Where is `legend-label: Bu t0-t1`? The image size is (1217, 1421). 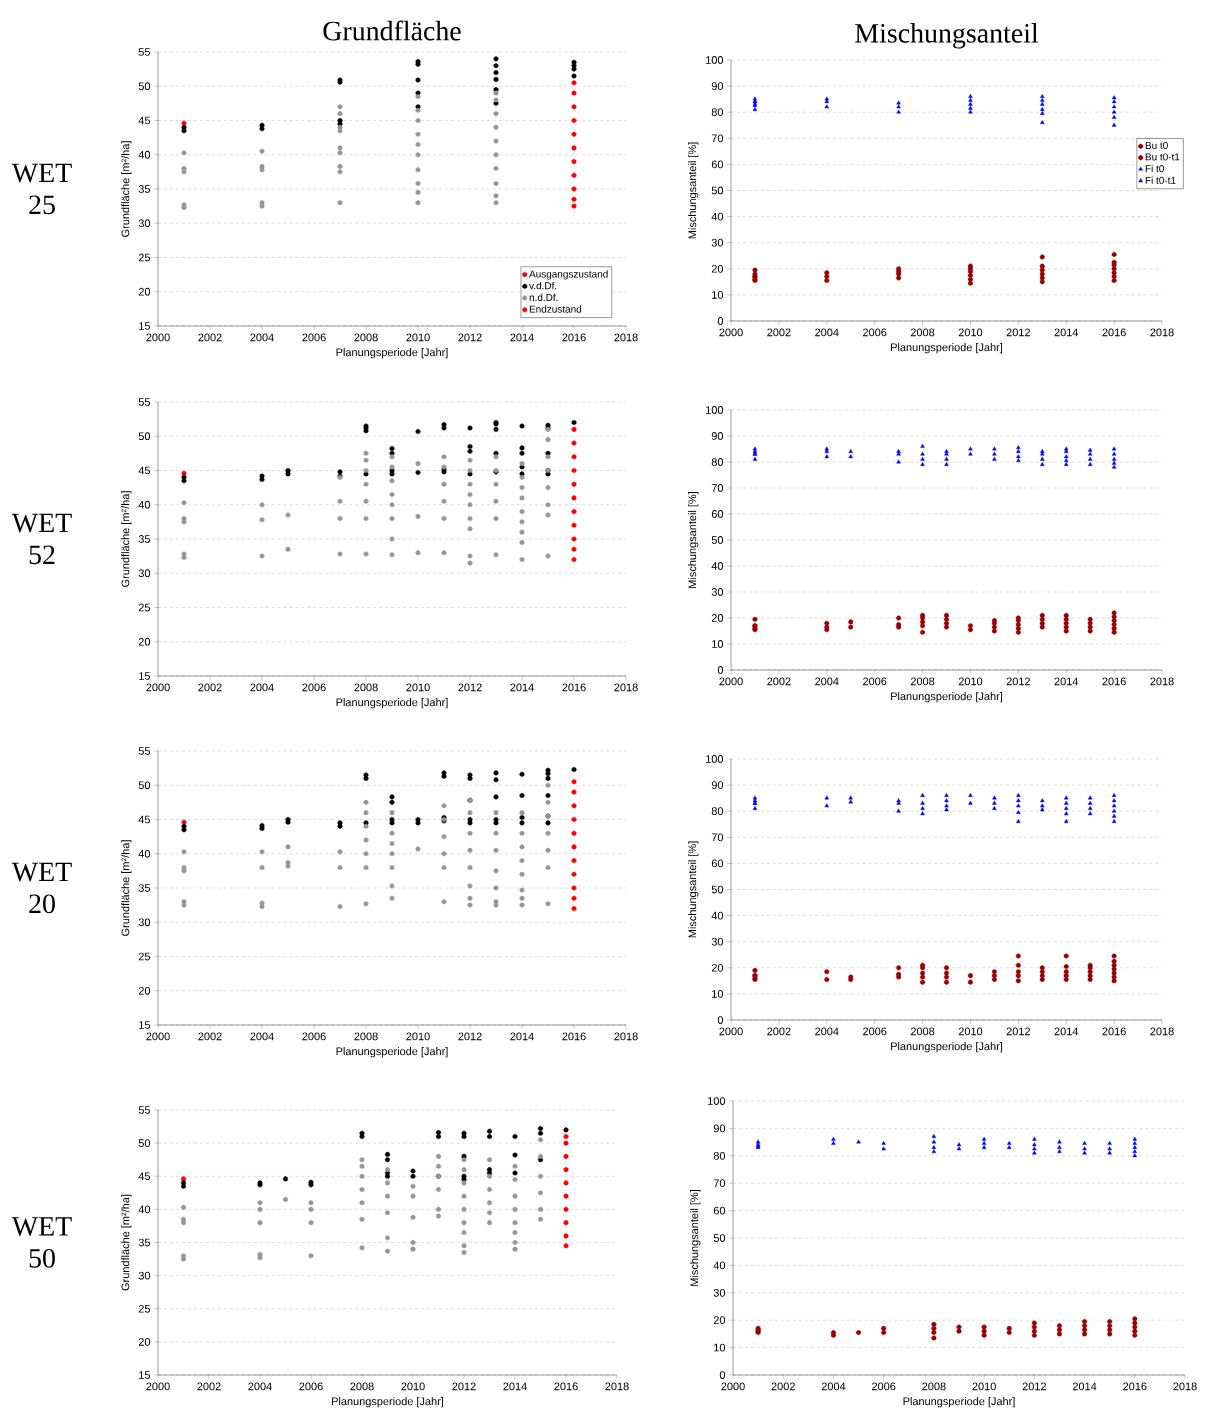 legend-label: Bu t0-t1 is located at coordinates (1162, 157).